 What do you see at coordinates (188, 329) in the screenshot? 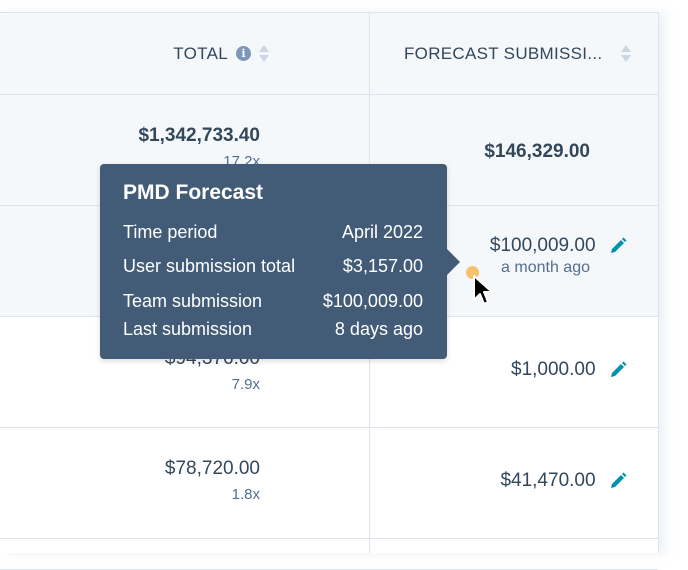
I see `tooltip-label: Last submission` at bounding box center [188, 329].